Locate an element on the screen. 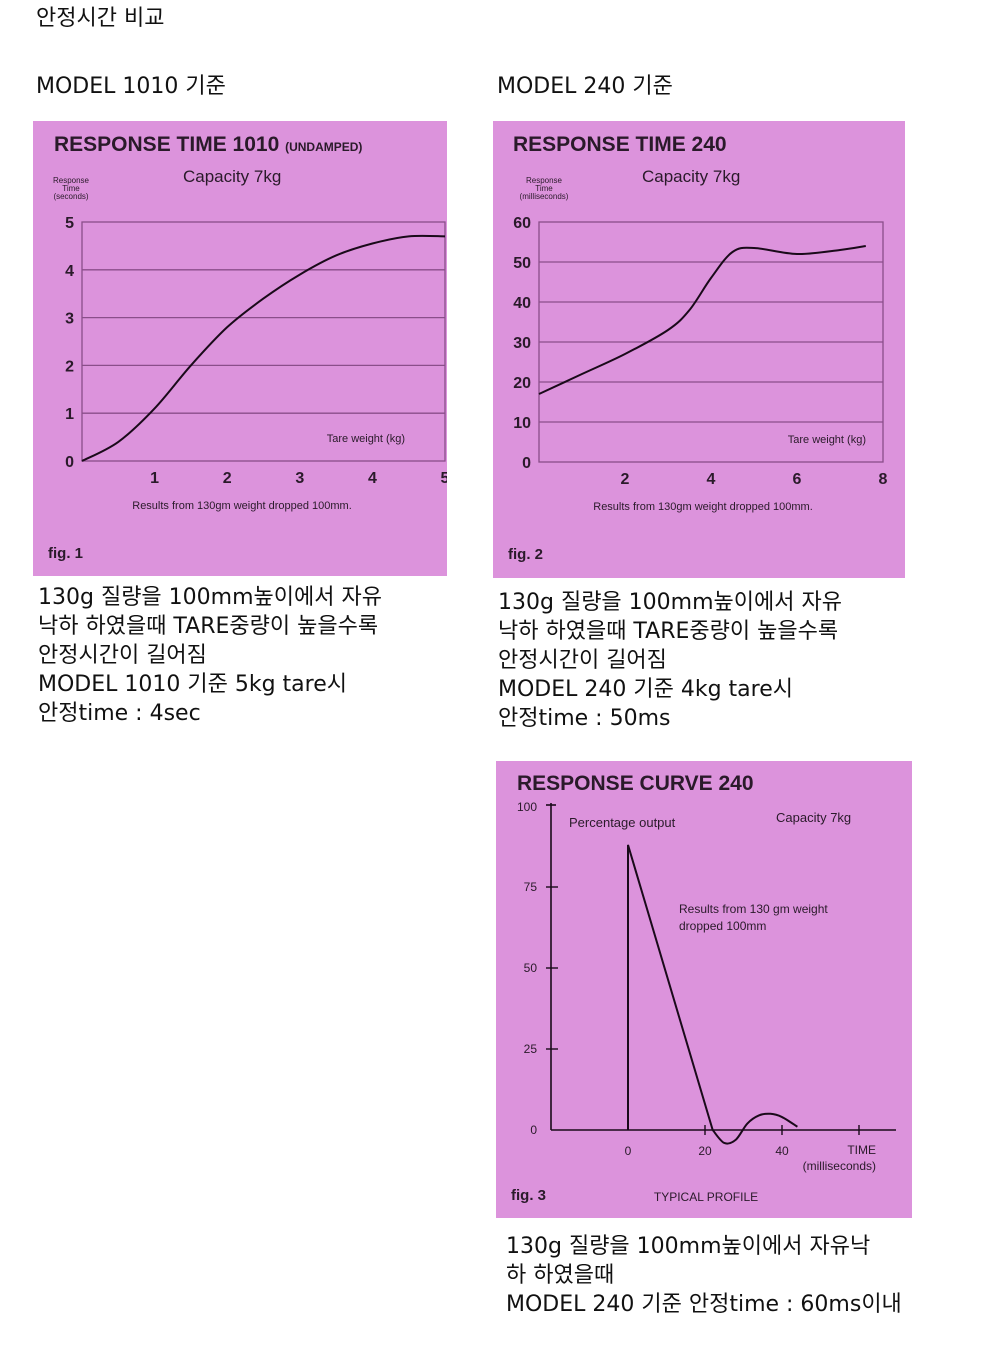 The width and height of the screenshot is (990, 1357). chart-2-ytick: 50 is located at coordinates (522, 263).